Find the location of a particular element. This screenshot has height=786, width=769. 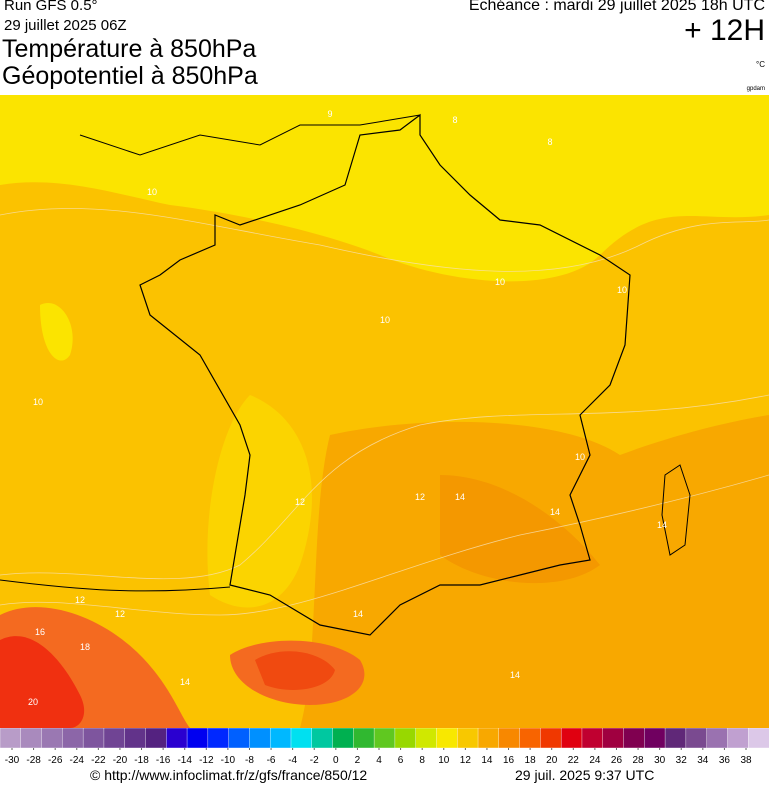

unit: °C is located at coordinates (760, 64).